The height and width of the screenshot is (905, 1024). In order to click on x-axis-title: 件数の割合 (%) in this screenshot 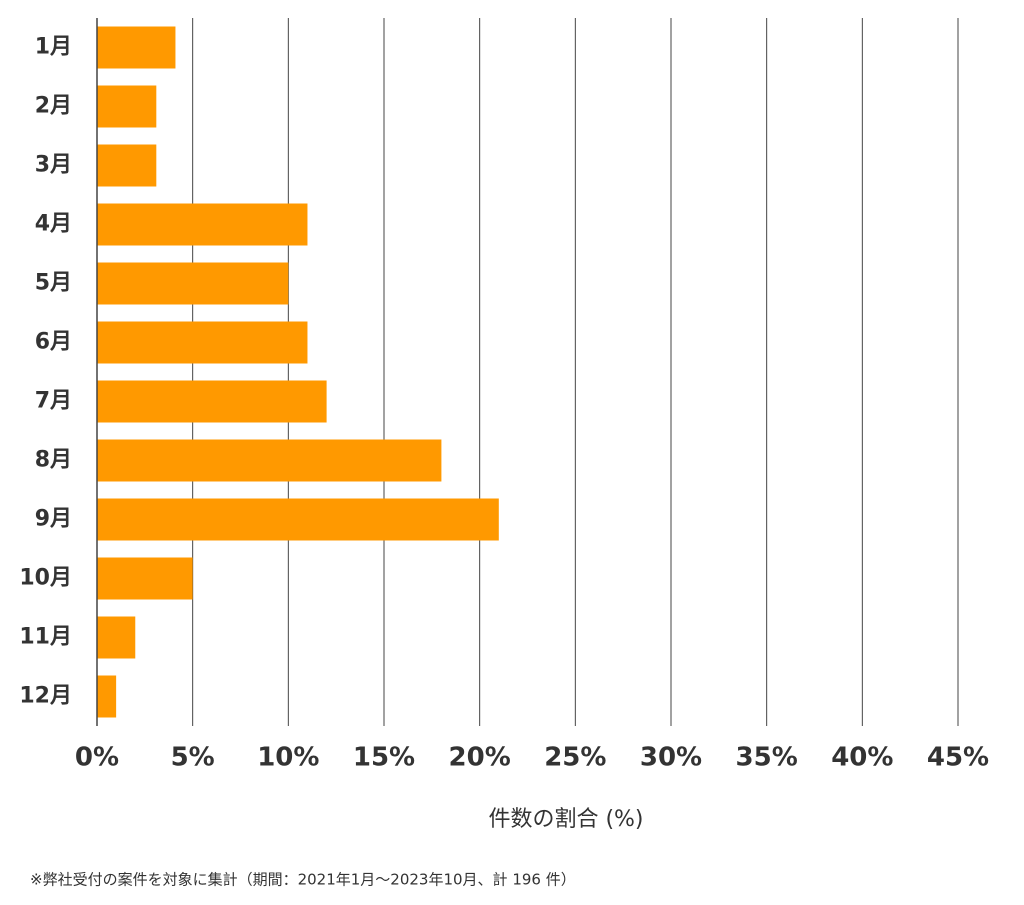, I will do `click(565, 819)`.